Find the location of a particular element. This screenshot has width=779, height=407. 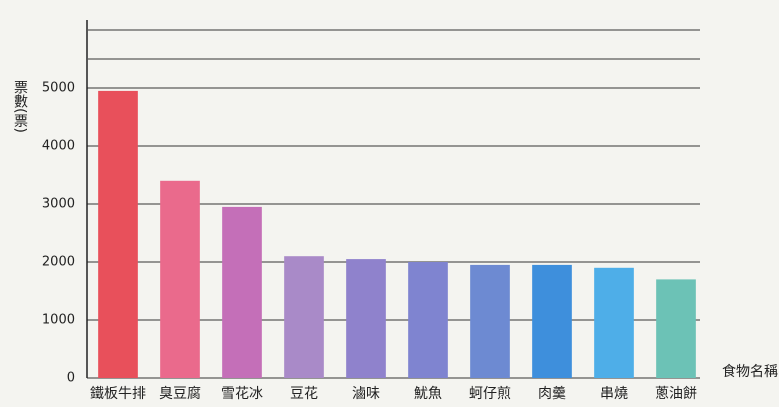

x-tick-label: 串燒 is located at coordinates (614, 394).